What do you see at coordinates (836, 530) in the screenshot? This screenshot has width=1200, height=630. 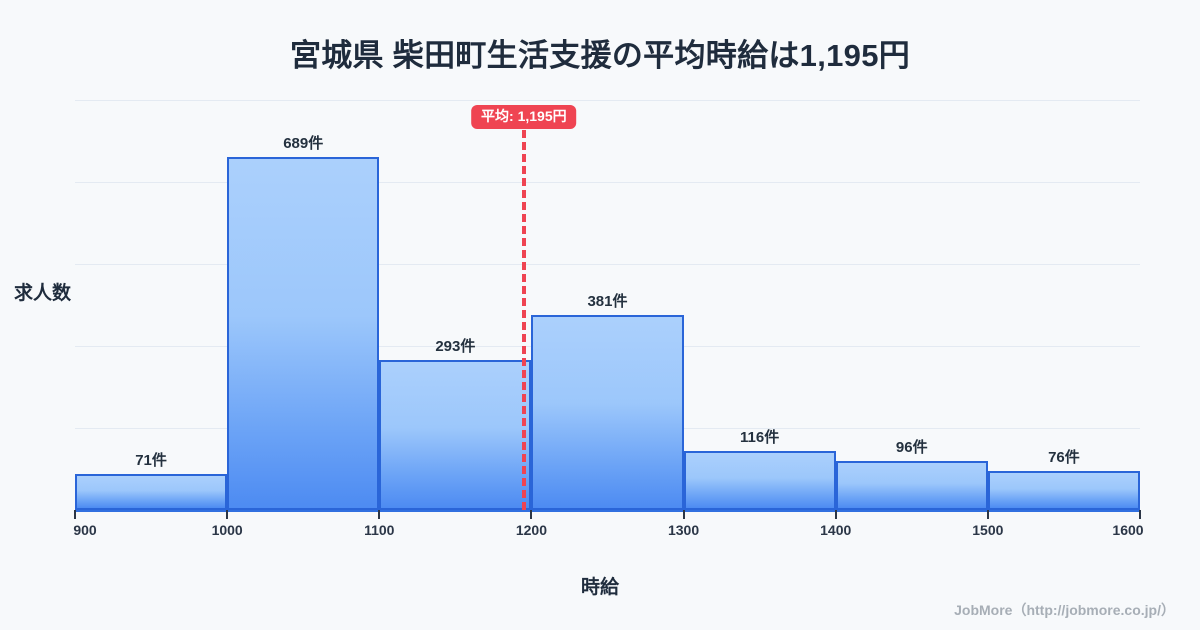 I see `axis-tick-label: 1400` at bounding box center [836, 530].